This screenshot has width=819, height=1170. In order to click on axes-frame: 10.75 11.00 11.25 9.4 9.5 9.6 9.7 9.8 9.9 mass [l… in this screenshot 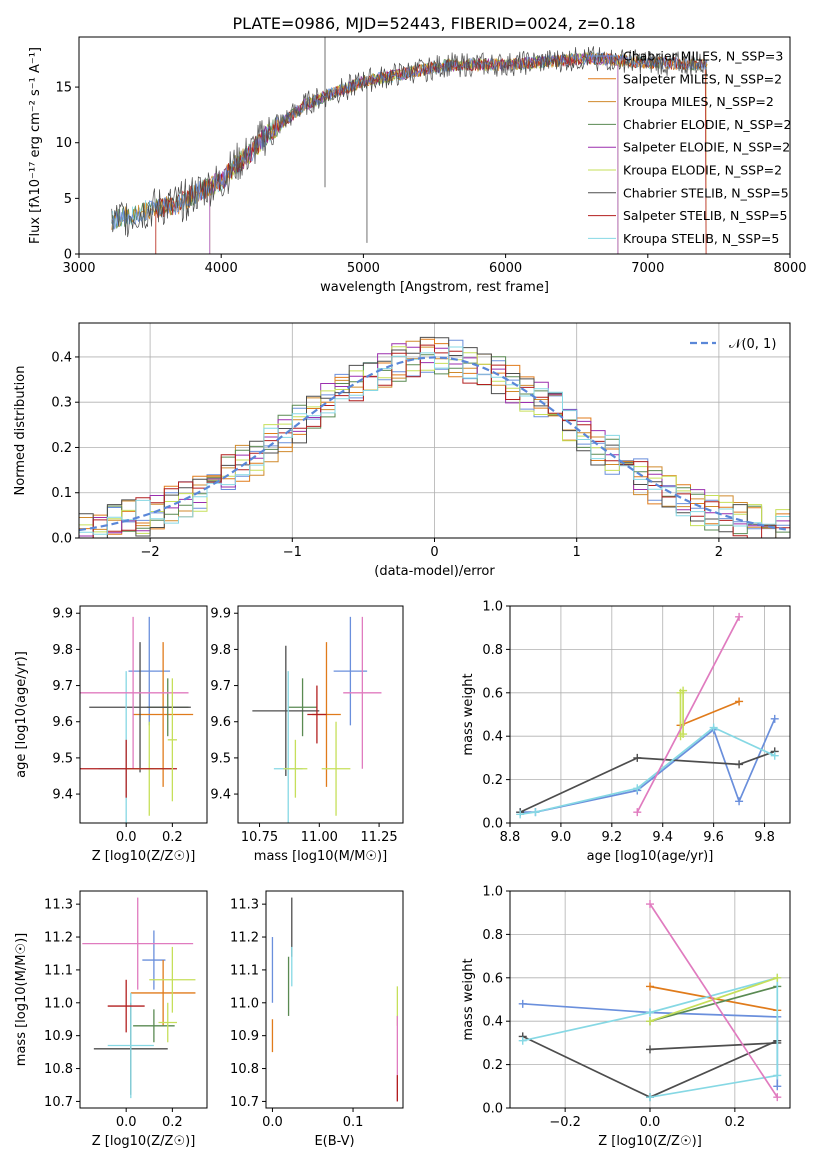, I will do `click(307, 734)`.